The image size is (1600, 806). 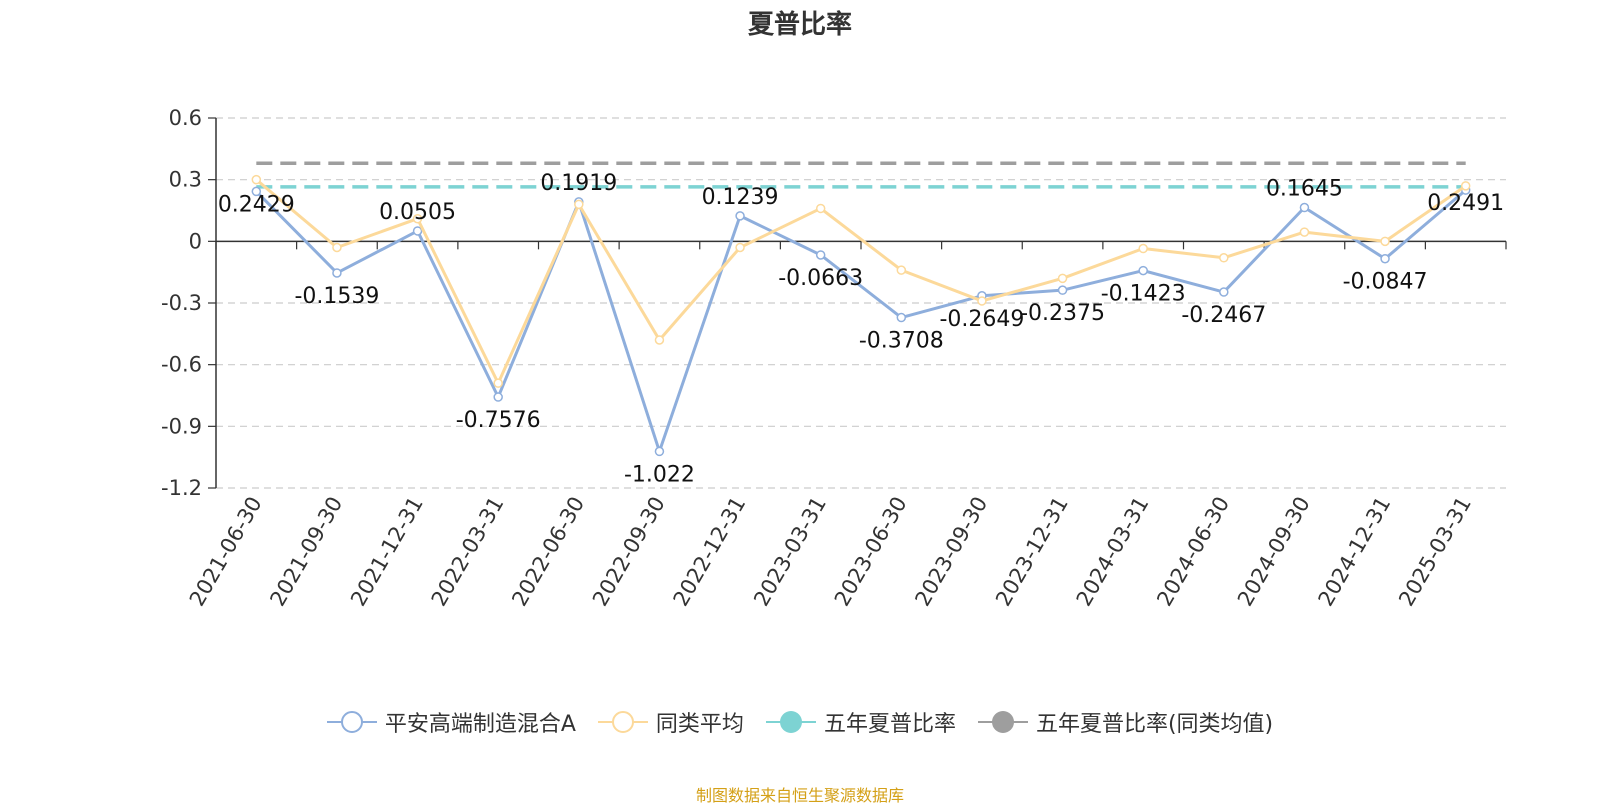 What do you see at coordinates (699, 724) in the screenshot?
I see `legend-label-peer: 同类平均` at bounding box center [699, 724].